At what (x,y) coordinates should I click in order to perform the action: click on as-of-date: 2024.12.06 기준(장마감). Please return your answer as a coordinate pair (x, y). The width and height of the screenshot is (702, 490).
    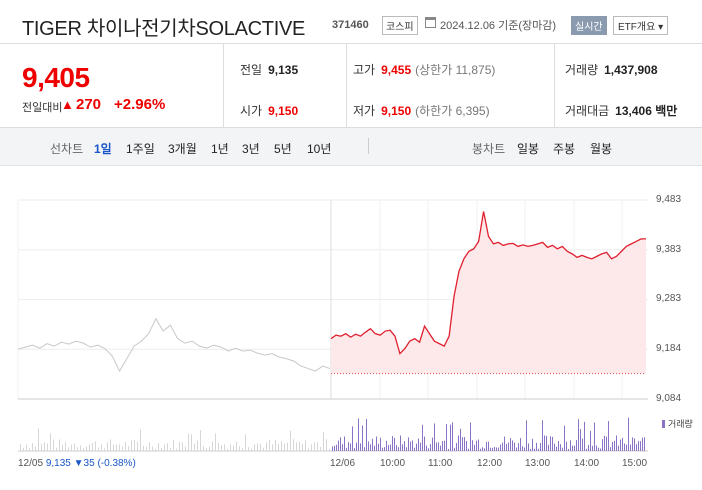
    Looking at the image, I should click on (498, 26).